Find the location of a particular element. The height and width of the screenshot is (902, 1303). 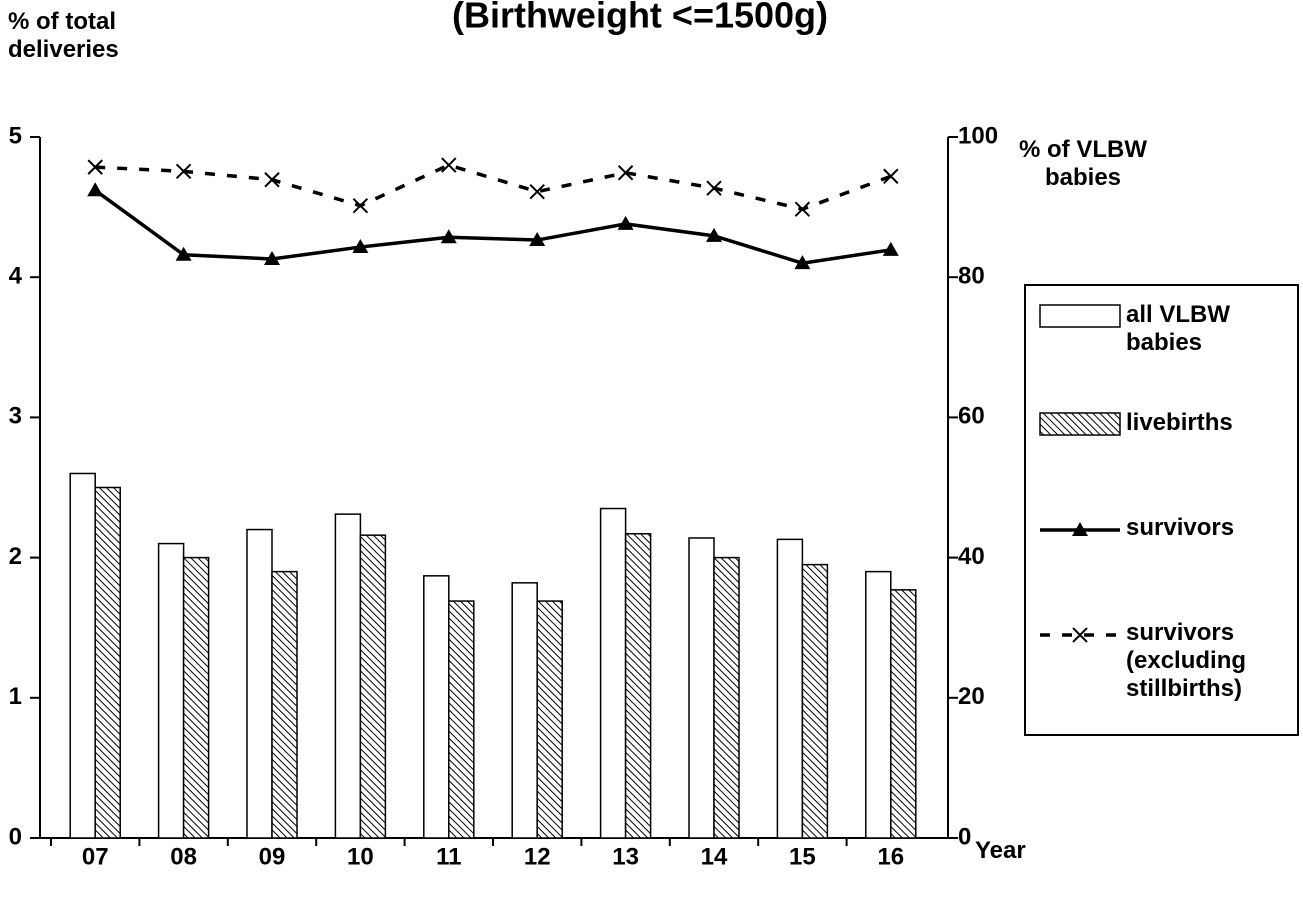

x-tick-label: 15 is located at coordinates (802, 856).